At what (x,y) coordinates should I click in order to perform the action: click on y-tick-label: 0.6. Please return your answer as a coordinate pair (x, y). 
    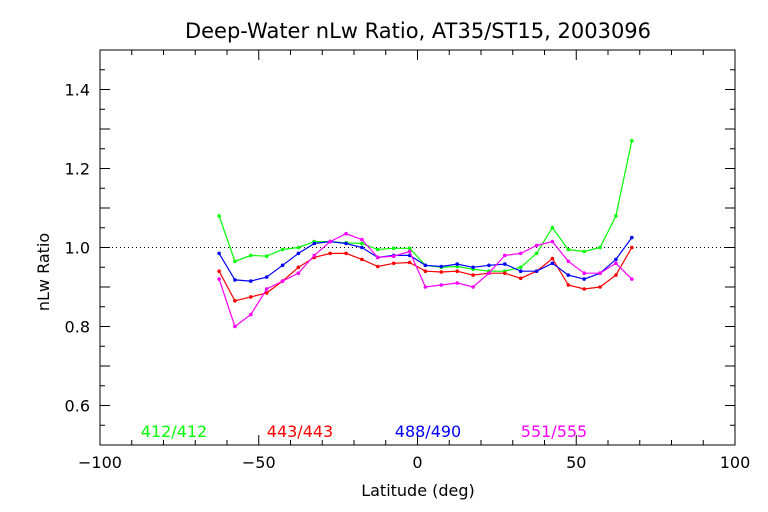
    Looking at the image, I should click on (77, 406).